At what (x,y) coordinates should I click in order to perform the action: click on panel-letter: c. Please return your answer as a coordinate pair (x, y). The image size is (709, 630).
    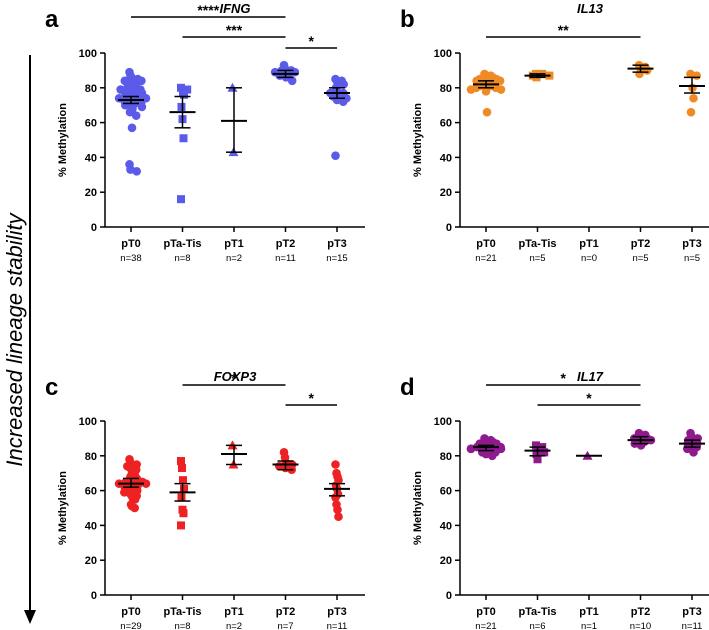
    Looking at the image, I should click on (51, 387).